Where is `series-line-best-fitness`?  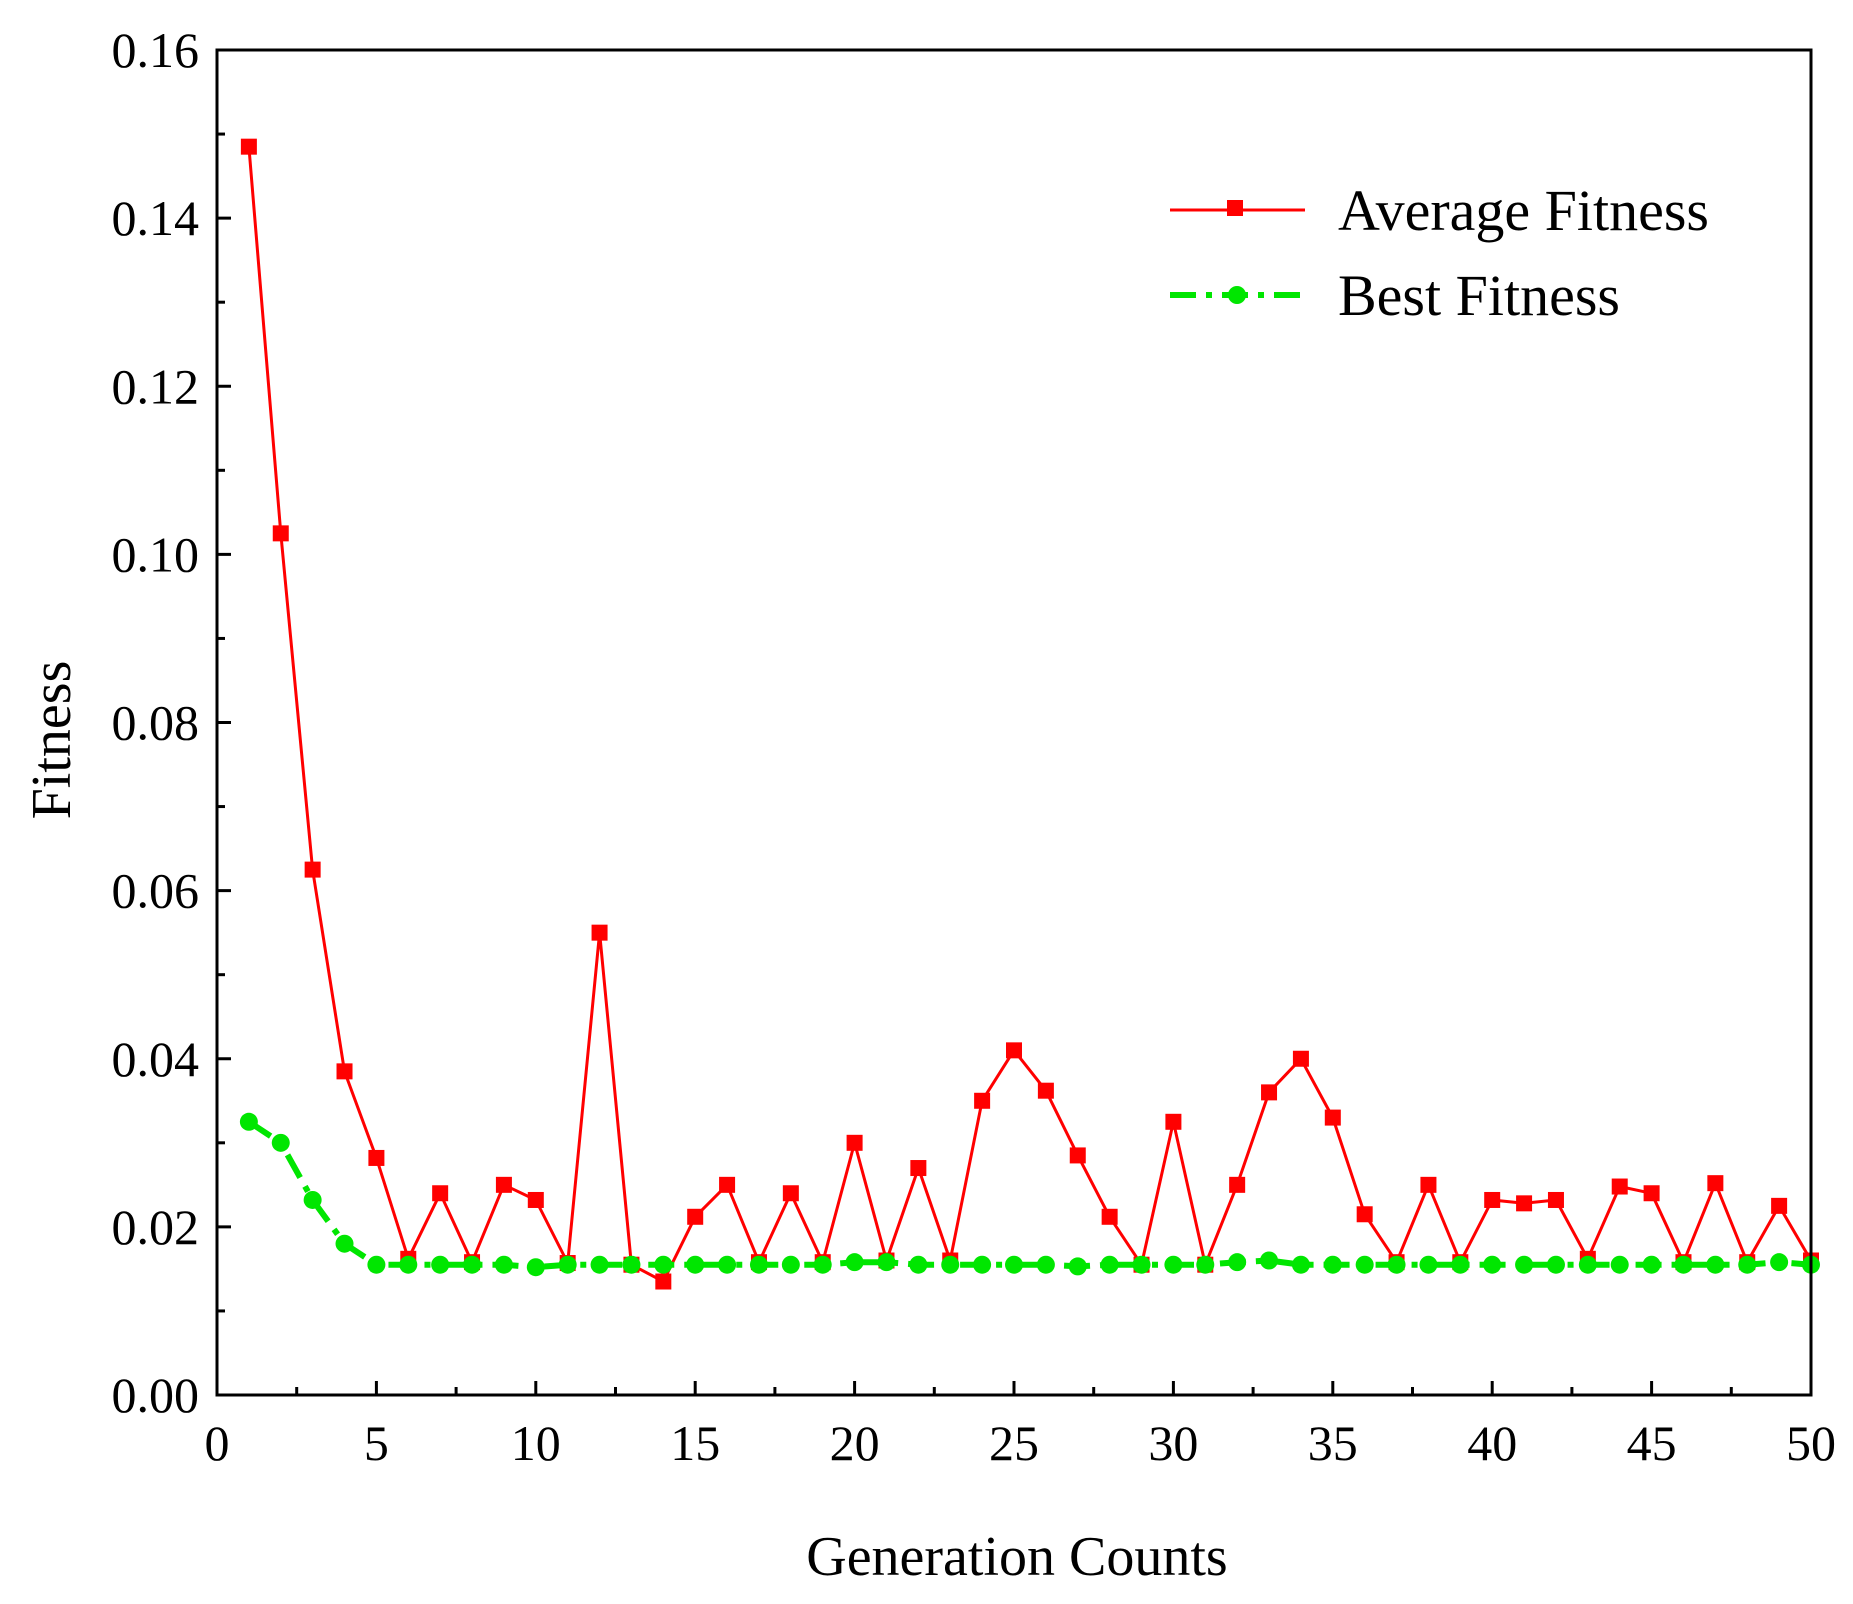
series-line-best-fitness is located at coordinates (1029, 1195).